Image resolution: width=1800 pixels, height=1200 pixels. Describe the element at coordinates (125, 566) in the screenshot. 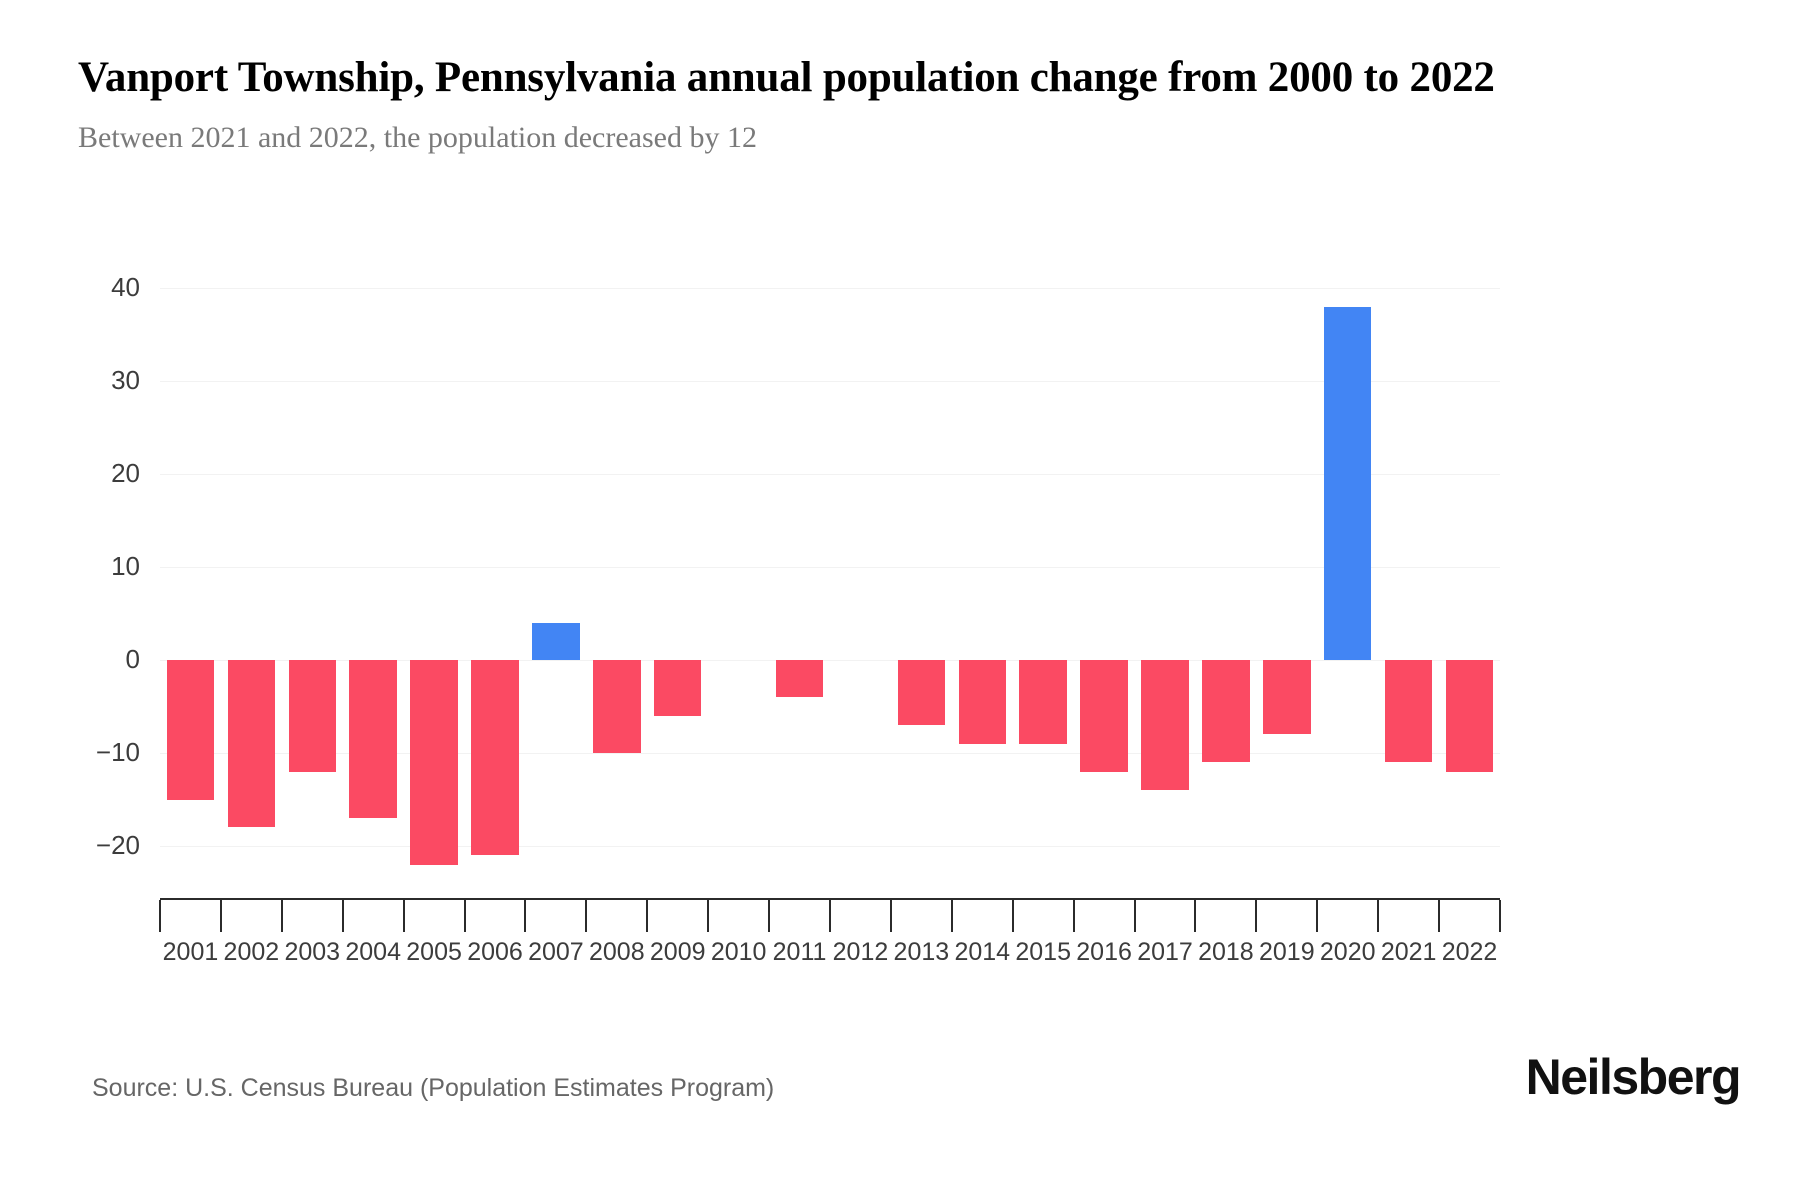

I see `y-axis-tick-label: 10` at that location.